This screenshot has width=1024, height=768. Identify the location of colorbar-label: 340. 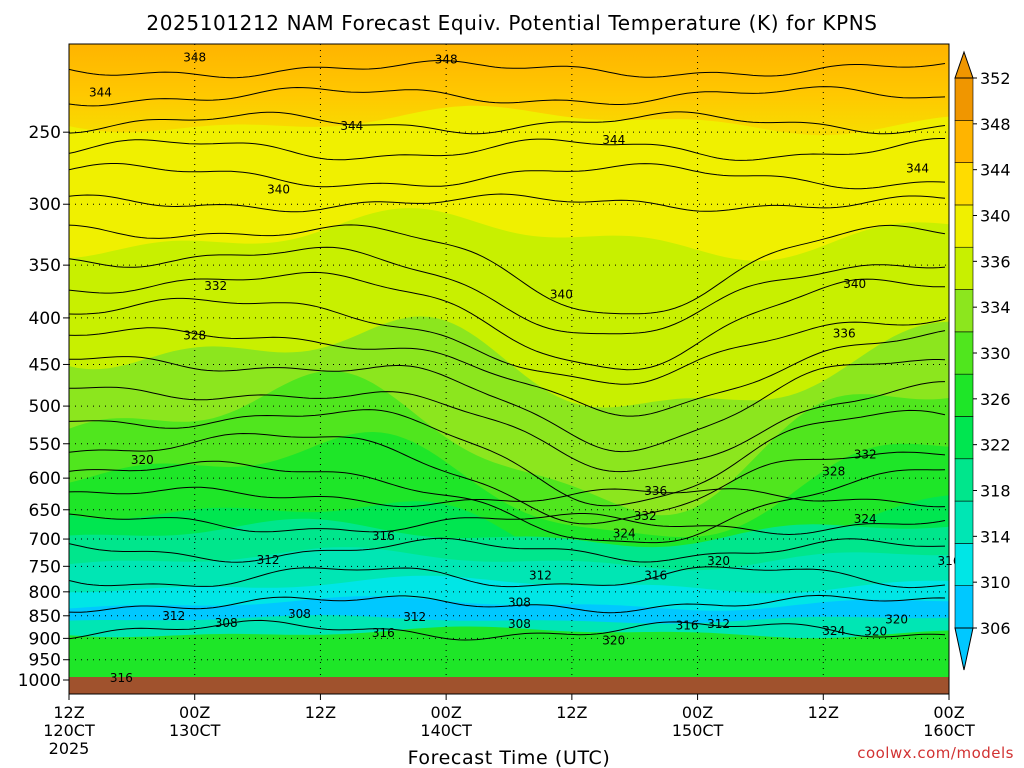
(995, 216).